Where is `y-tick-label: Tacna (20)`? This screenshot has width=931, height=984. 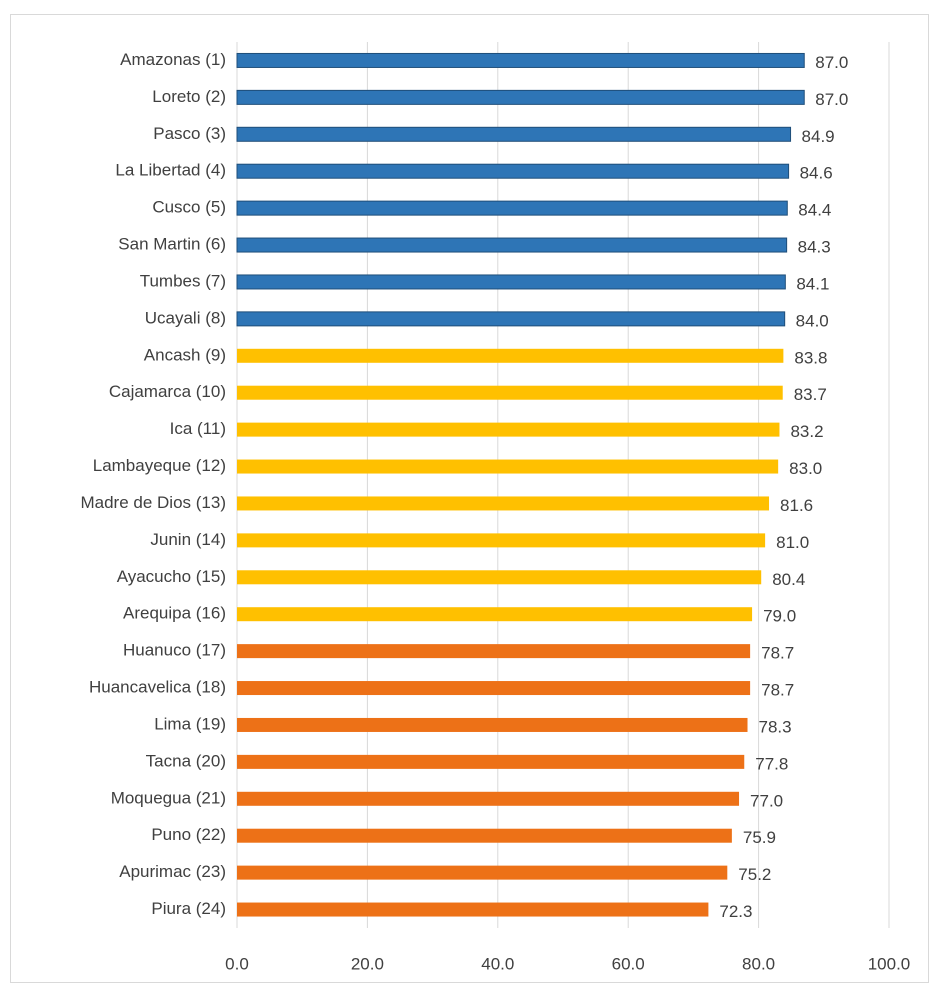 y-tick-label: Tacna (20) is located at coordinates (186, 760).